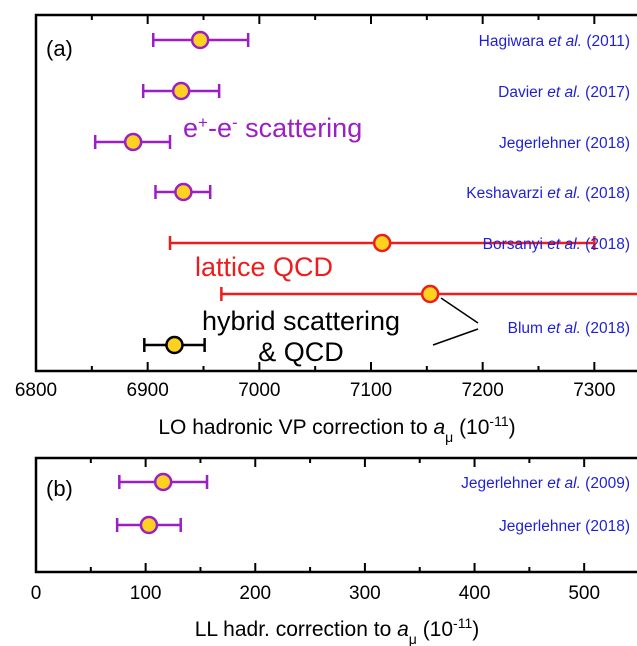 The image size is (637, 646). I want to click on citation: Hagiwara et al. (2011), so click(554, 41).